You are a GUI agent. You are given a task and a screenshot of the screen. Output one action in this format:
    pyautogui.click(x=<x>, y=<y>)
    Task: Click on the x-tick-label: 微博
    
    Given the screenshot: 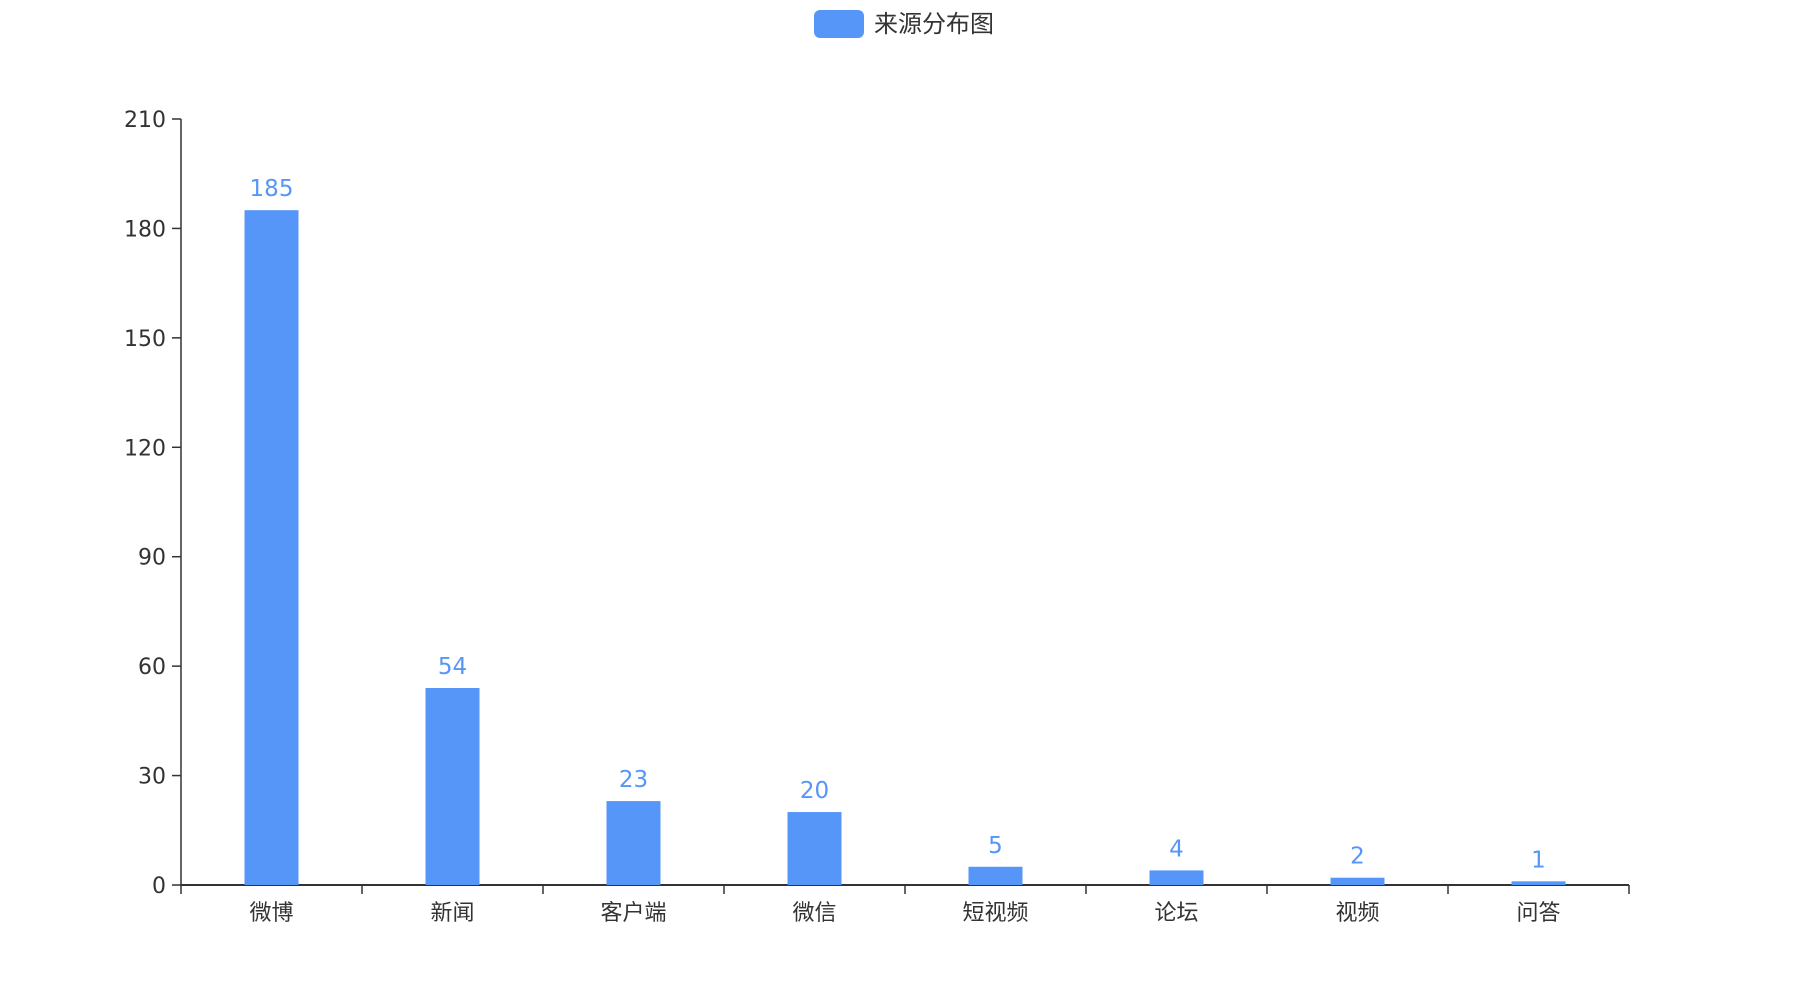 What is the action you would take?
    pyautogui.click(x=271, y=913)
    